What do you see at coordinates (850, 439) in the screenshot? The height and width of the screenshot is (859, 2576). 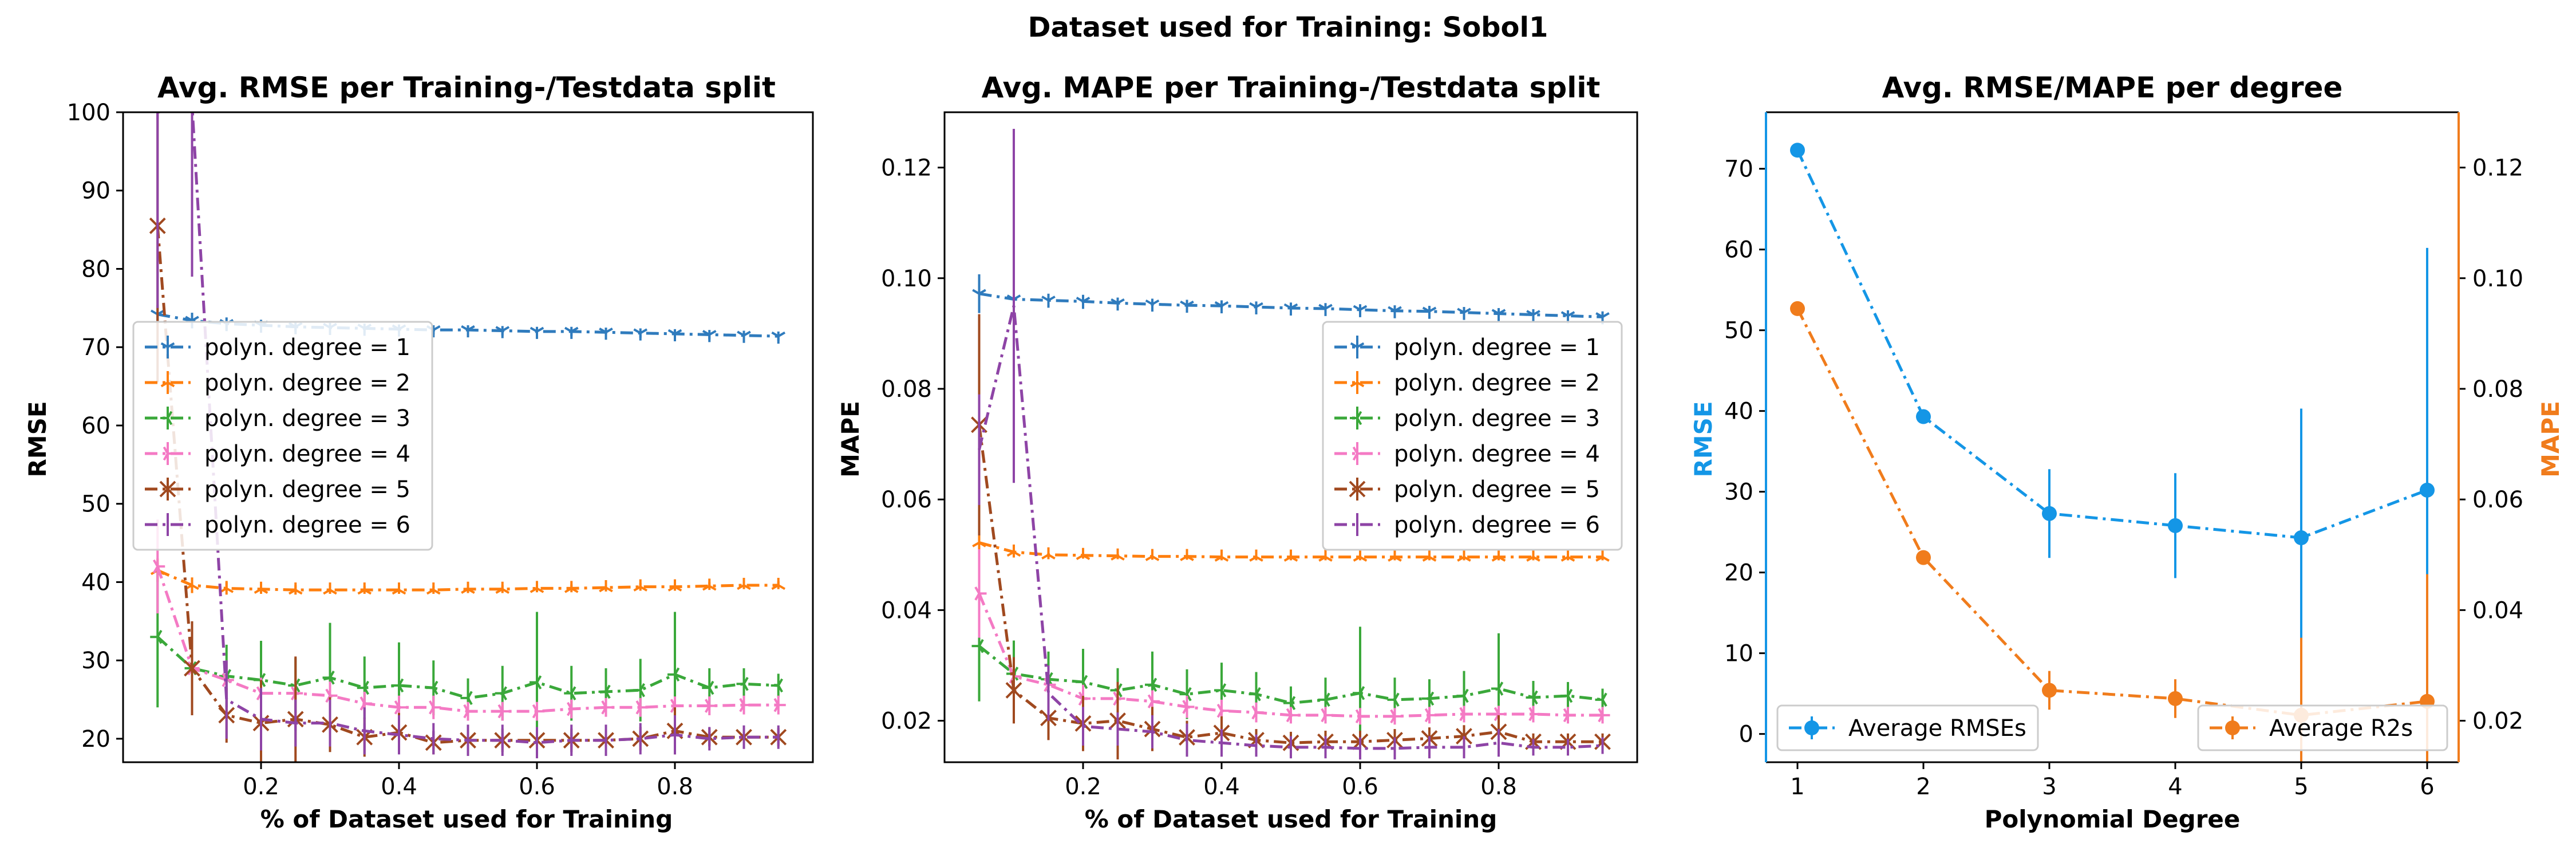 I see `mape-split-ylabel: MAPE` at bounding box center [850, 439].